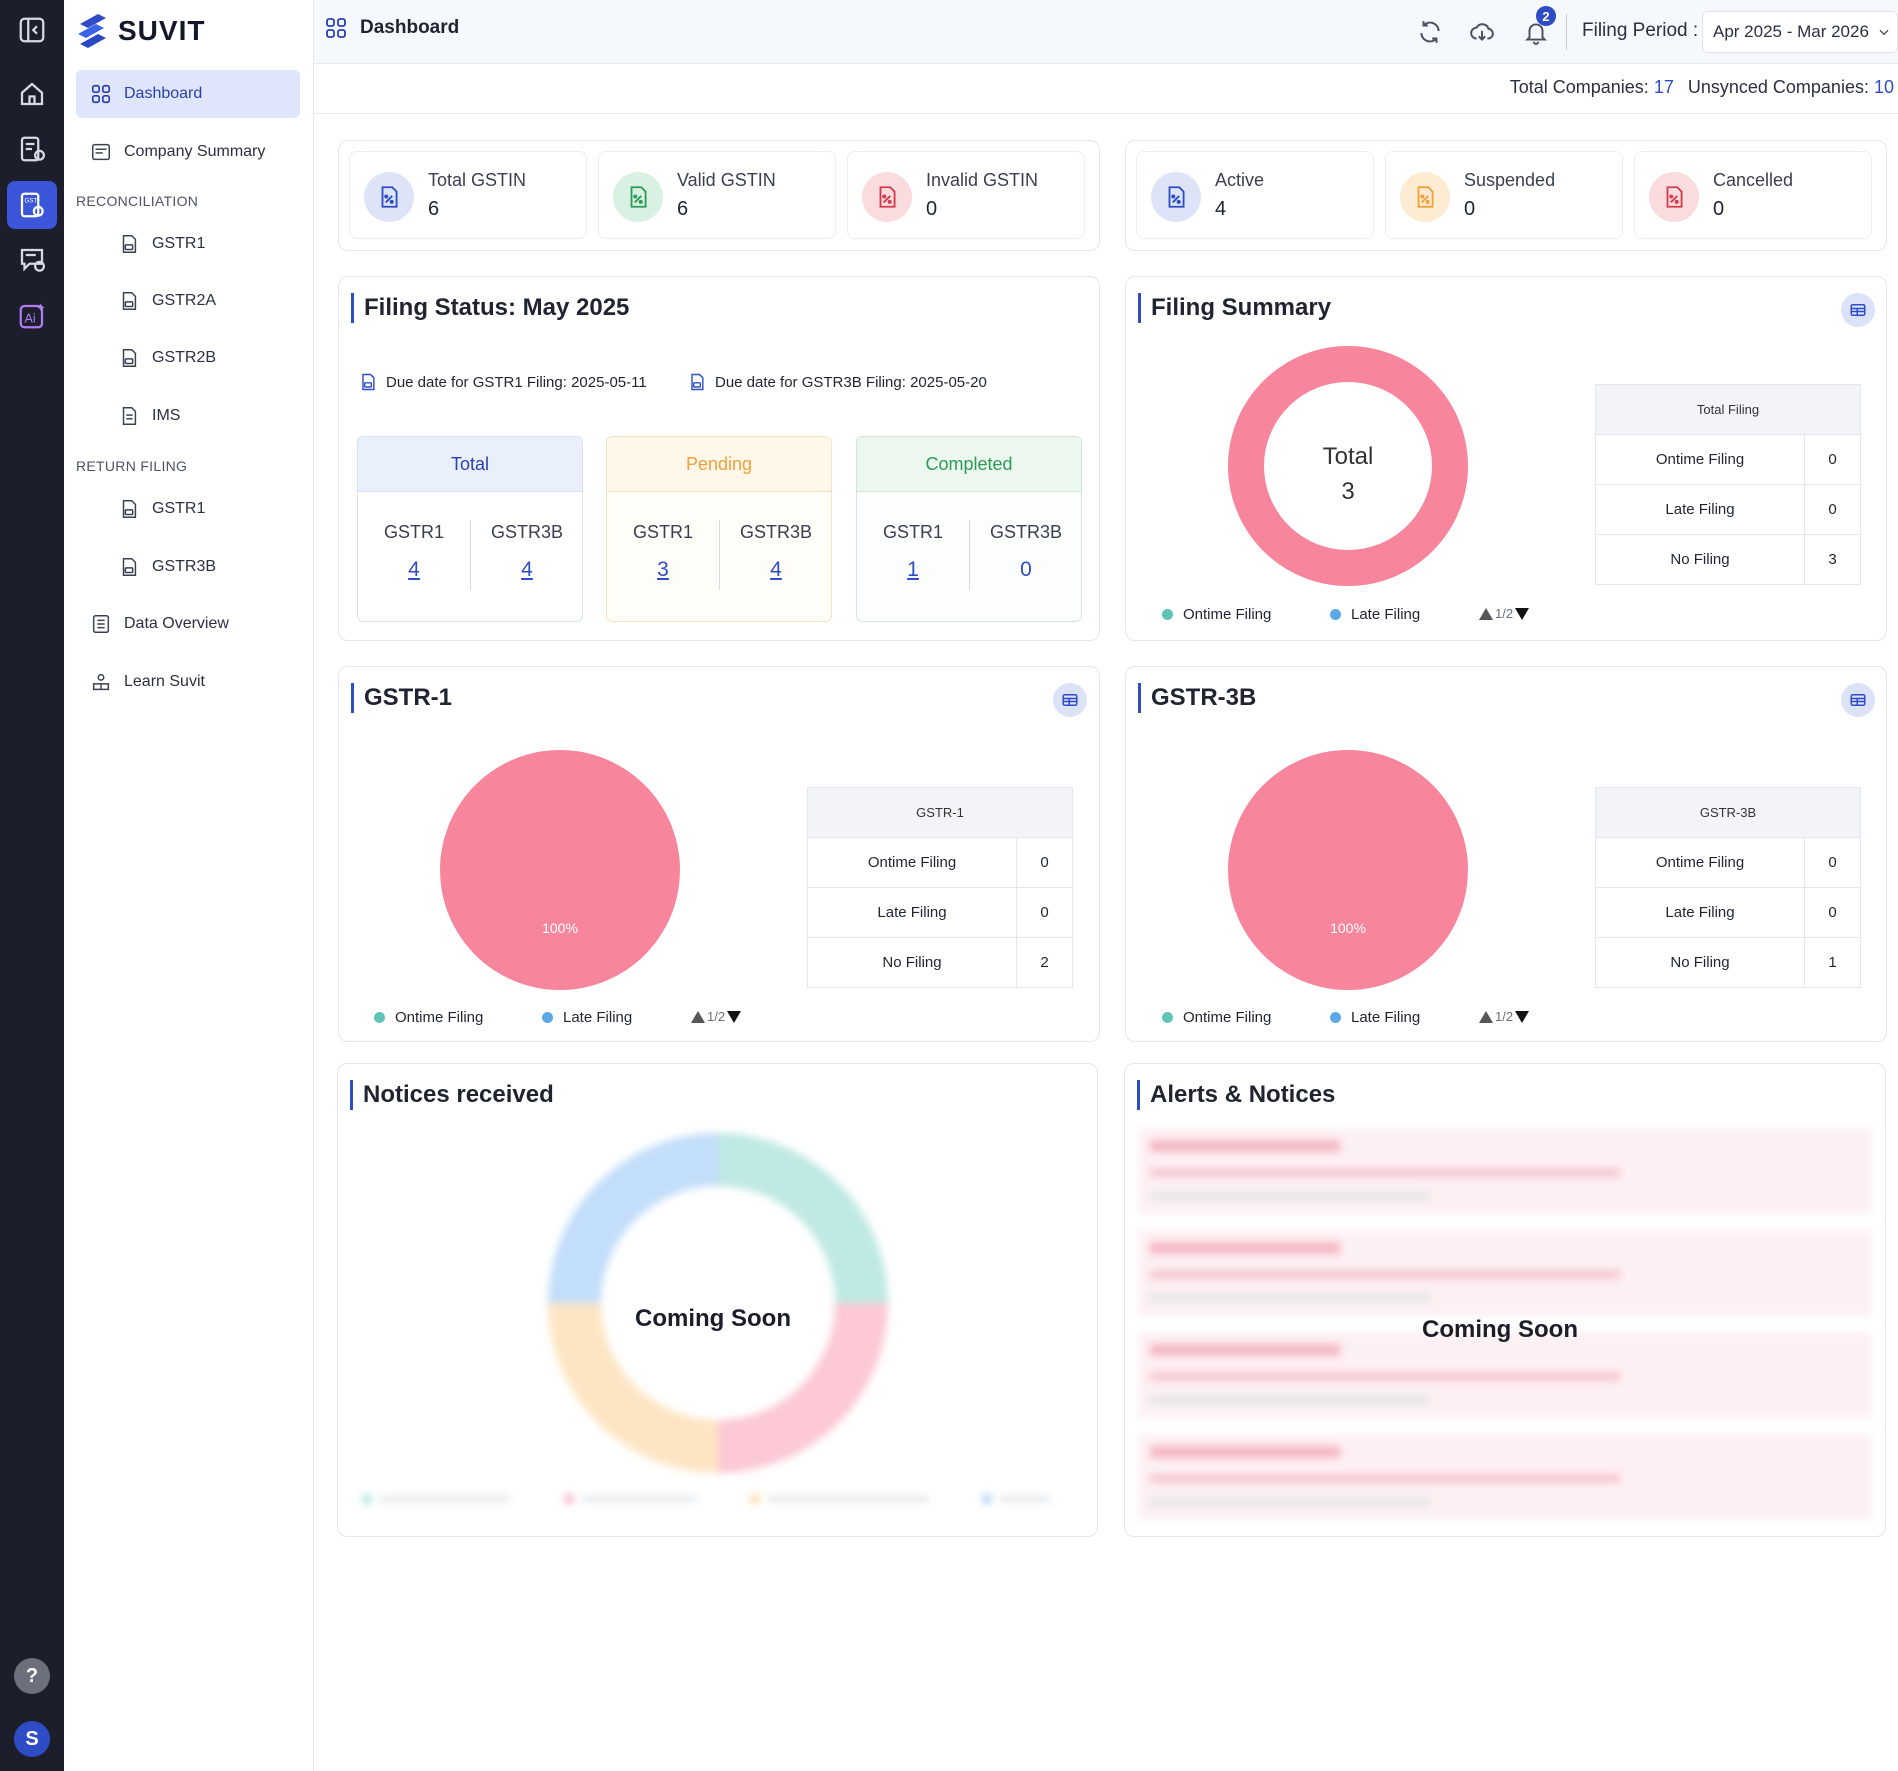  Describe the element at coordinates (982, 180) in the screenshot. I see `stat-label: Invalid GSTIN` at that location.